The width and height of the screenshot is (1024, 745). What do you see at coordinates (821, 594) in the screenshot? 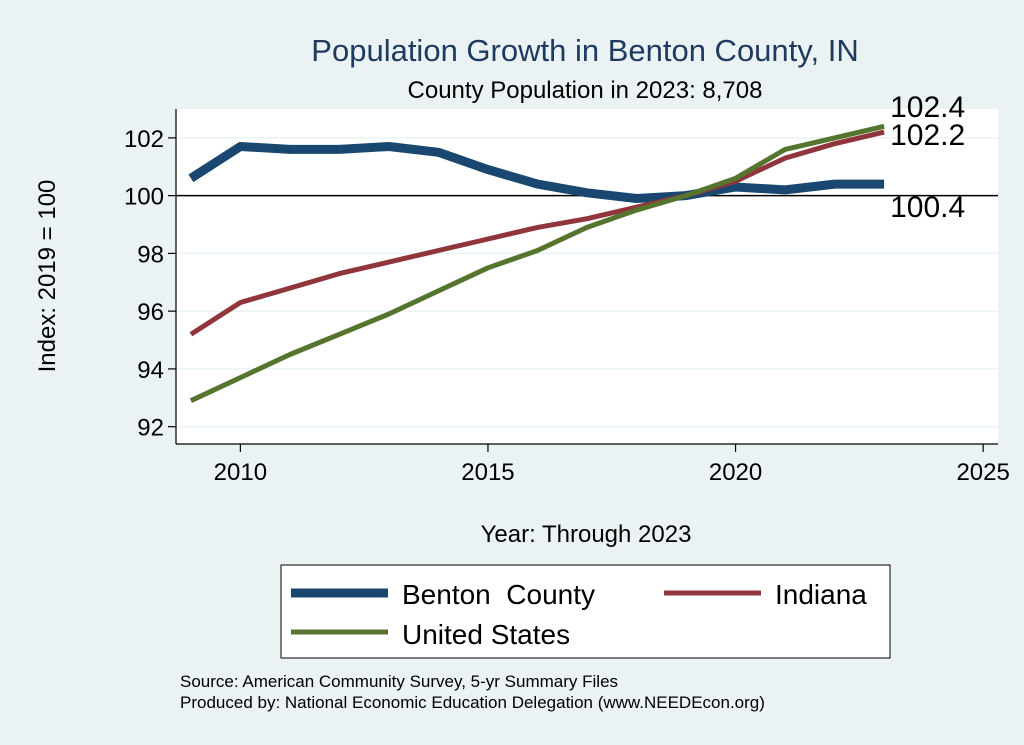
I see `legend-label-indiana: Indiana` at bounding box center [821, 594].